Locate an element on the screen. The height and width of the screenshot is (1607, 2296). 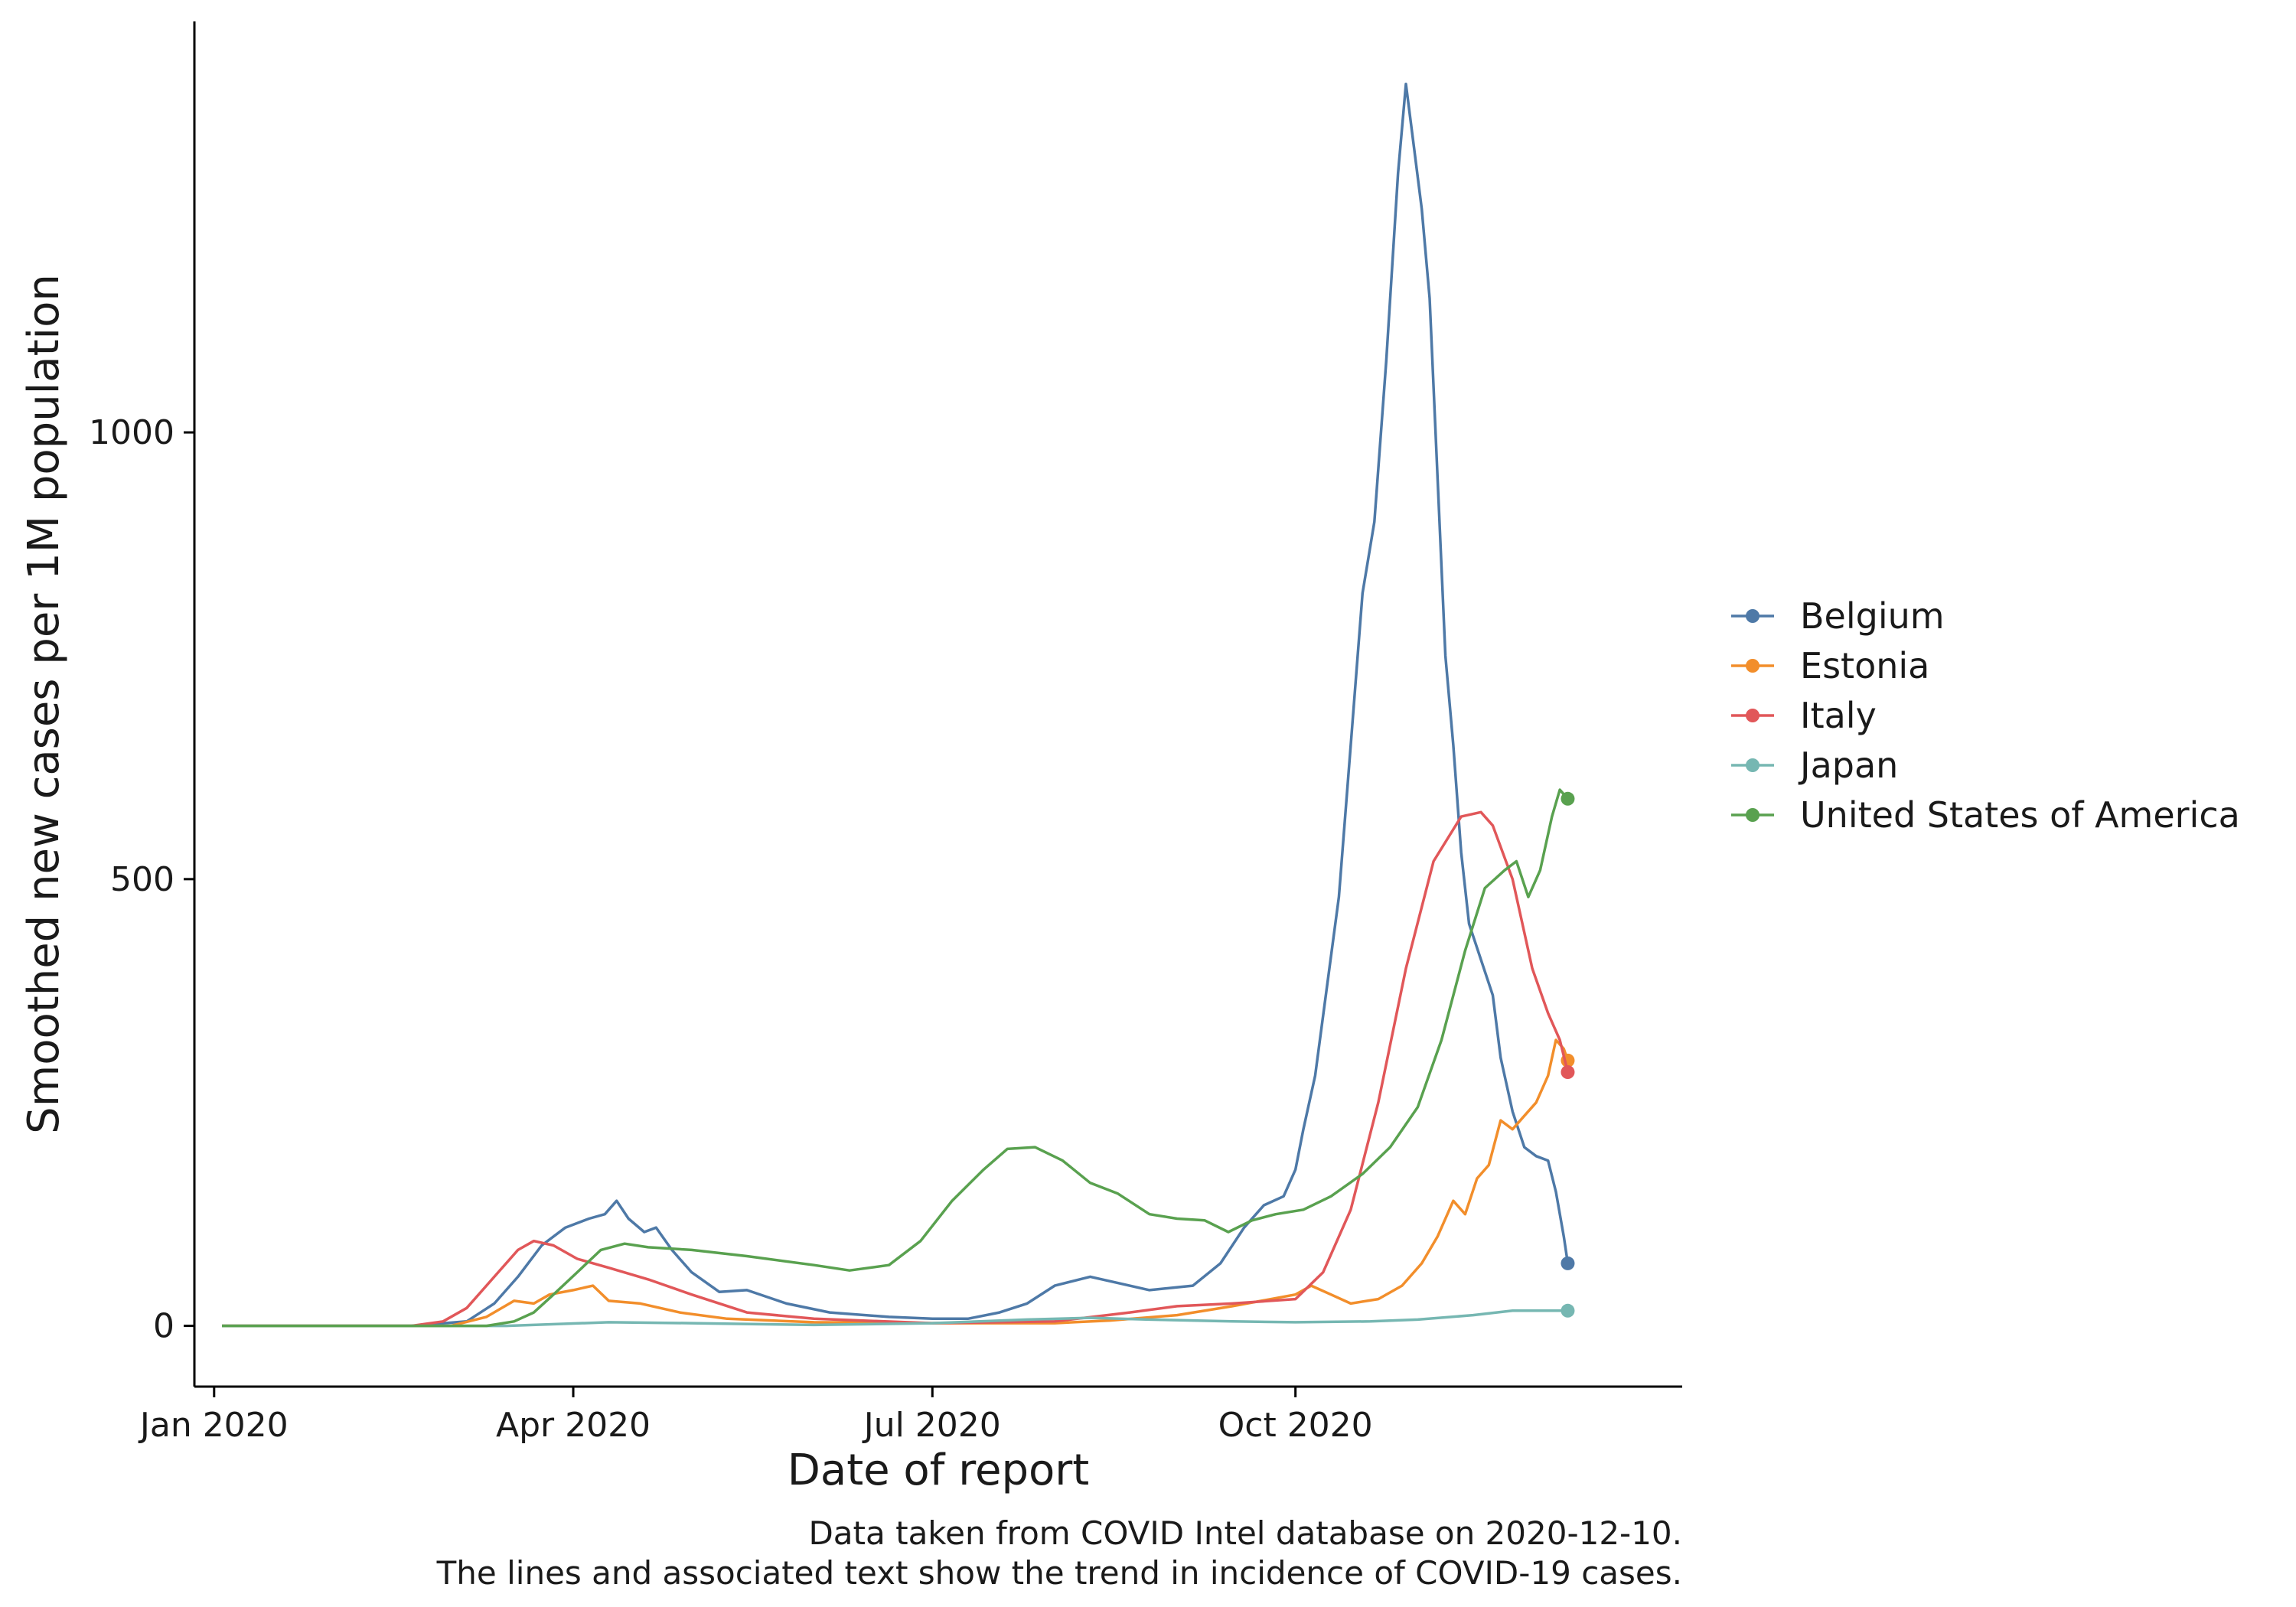
x-tick-label: Jan 2020 is located at coordinates (213, 1426).